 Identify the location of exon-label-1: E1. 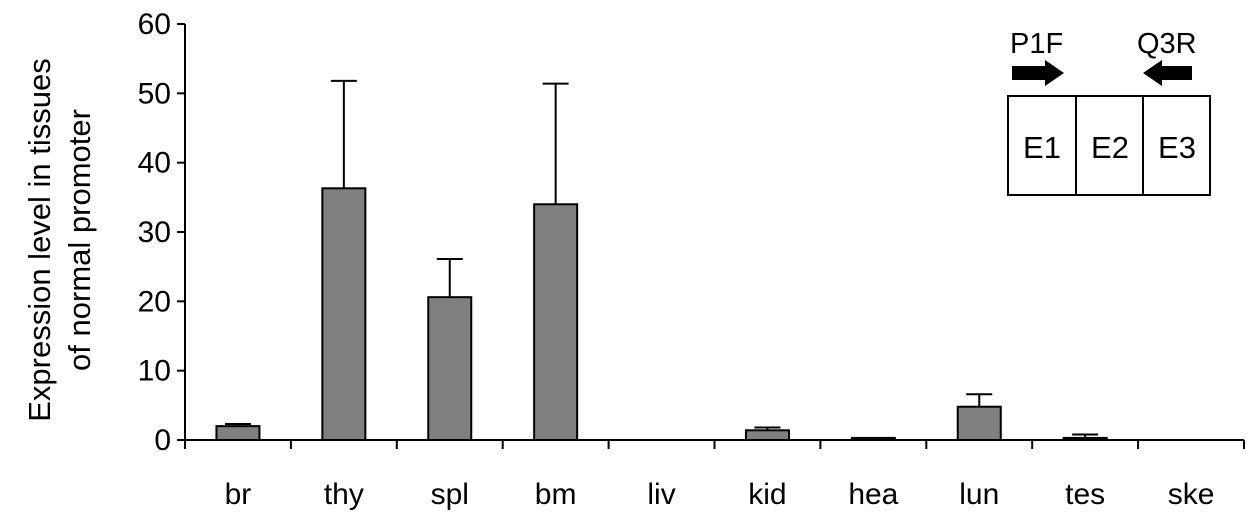
(1042, 147).